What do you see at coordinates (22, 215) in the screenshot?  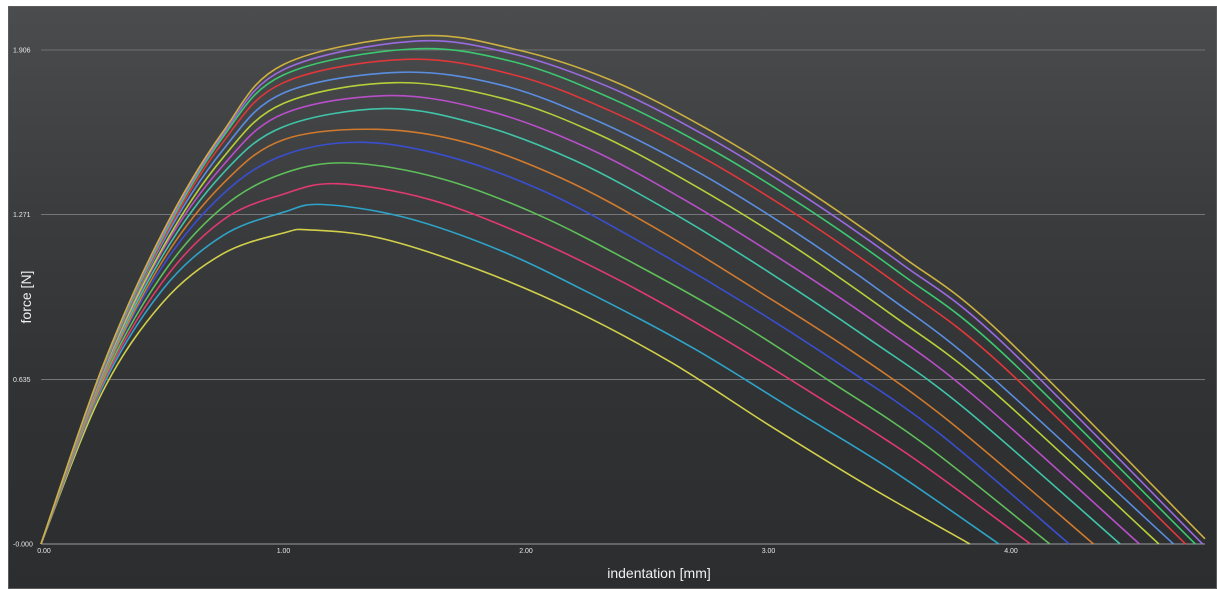 I see `y-tick-label: 1.271` at bounding box center [22, 215].